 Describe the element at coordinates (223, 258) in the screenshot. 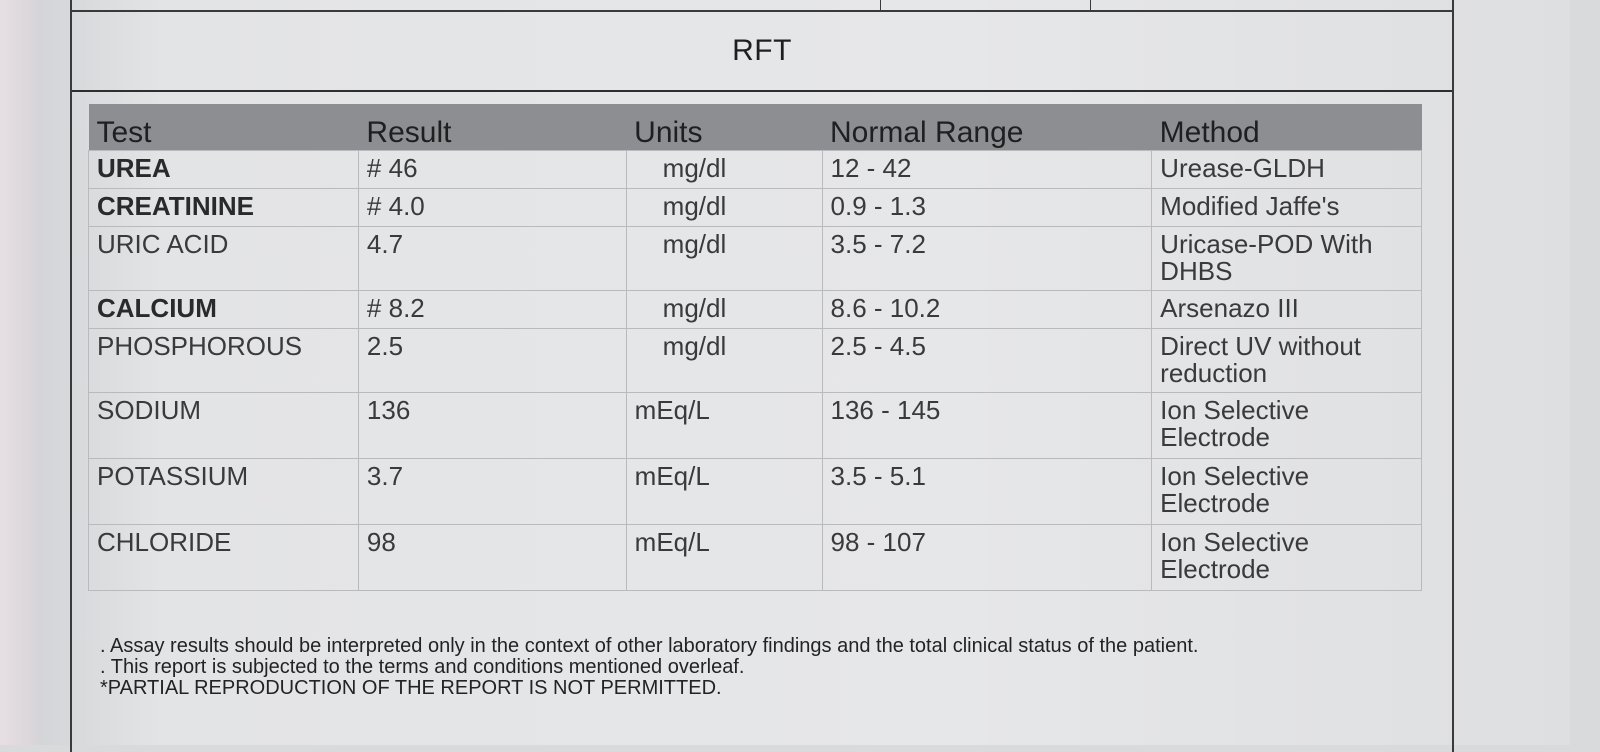

I see `test-name: URIC ACID` at that location.